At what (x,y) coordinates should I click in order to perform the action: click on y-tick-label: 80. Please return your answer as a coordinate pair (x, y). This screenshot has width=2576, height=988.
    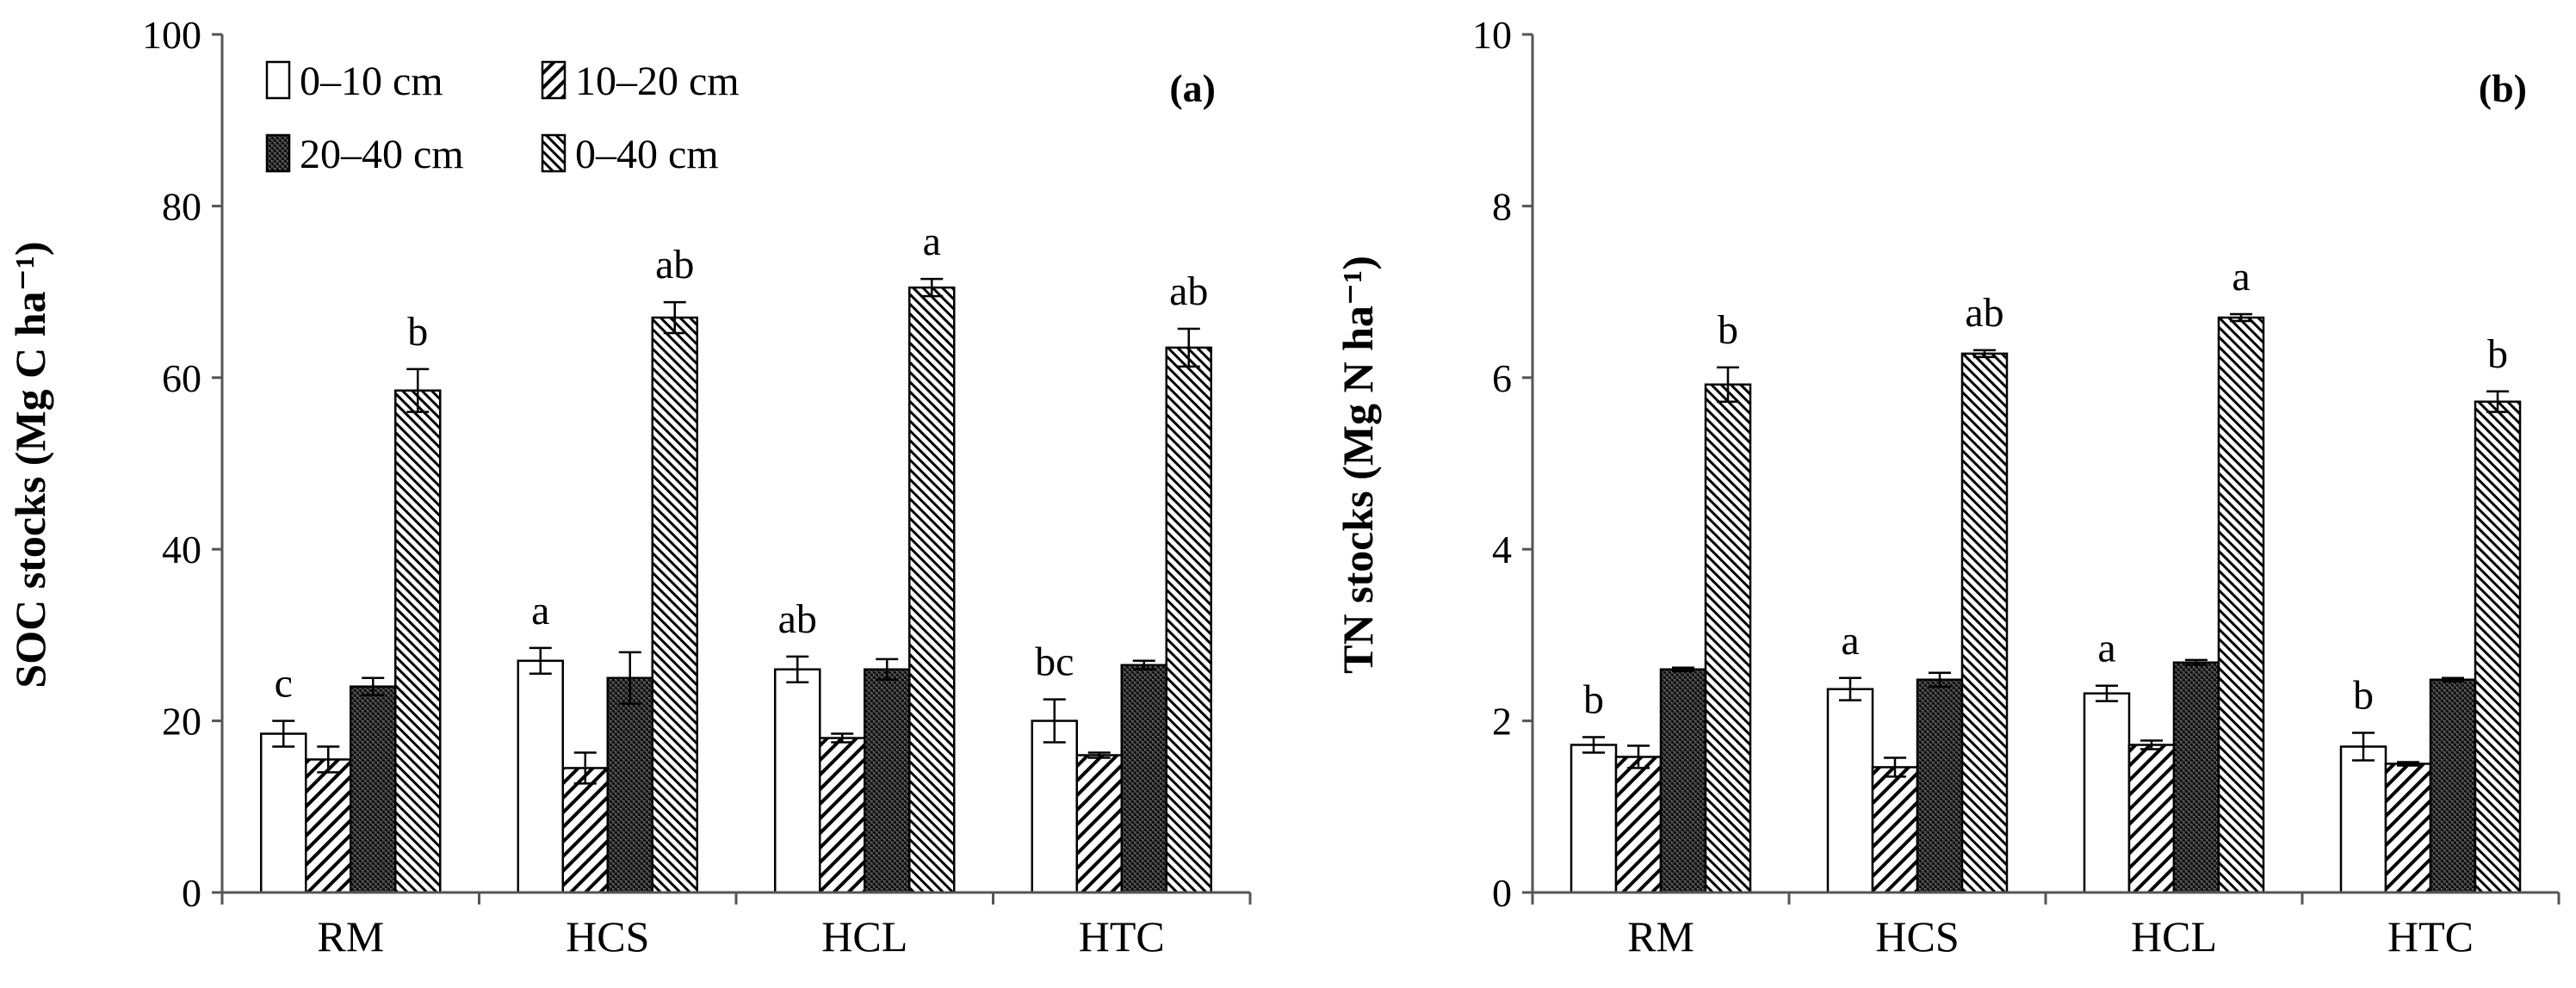
    Looking at the image, I should click on (182, 206).